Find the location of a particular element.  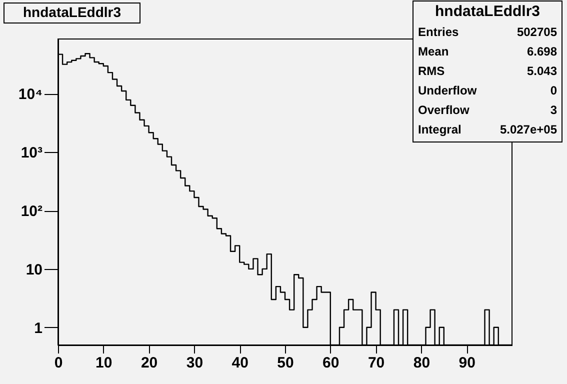

text: 6.698 is located at coordinates (542, 51).